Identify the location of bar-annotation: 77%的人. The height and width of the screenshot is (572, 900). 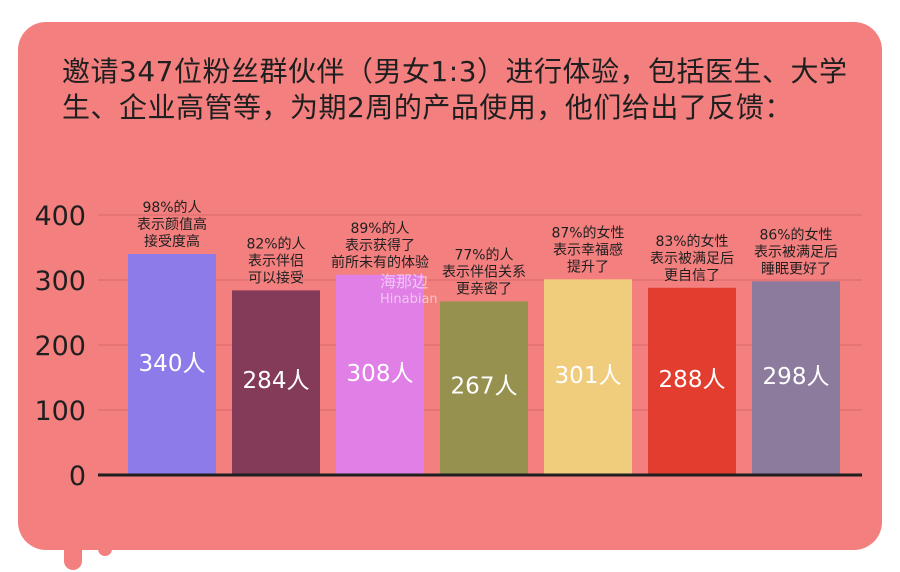
(483, 255).